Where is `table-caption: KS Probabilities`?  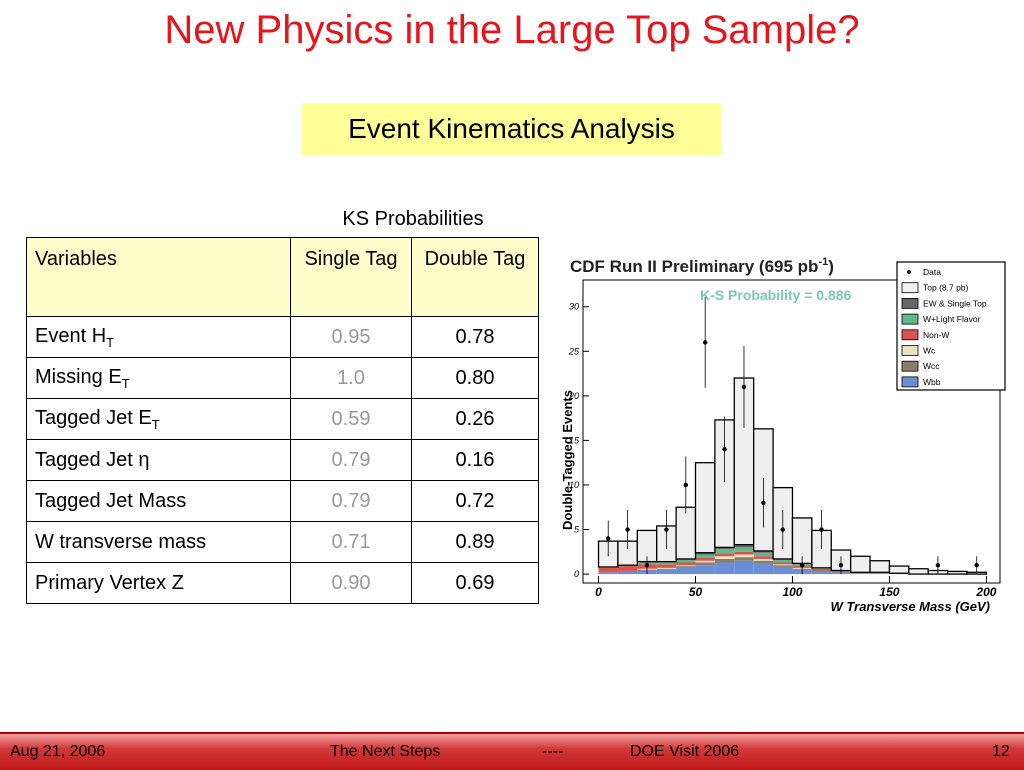 table-caption: KS Probabilities is located at coordinates (413, 219).